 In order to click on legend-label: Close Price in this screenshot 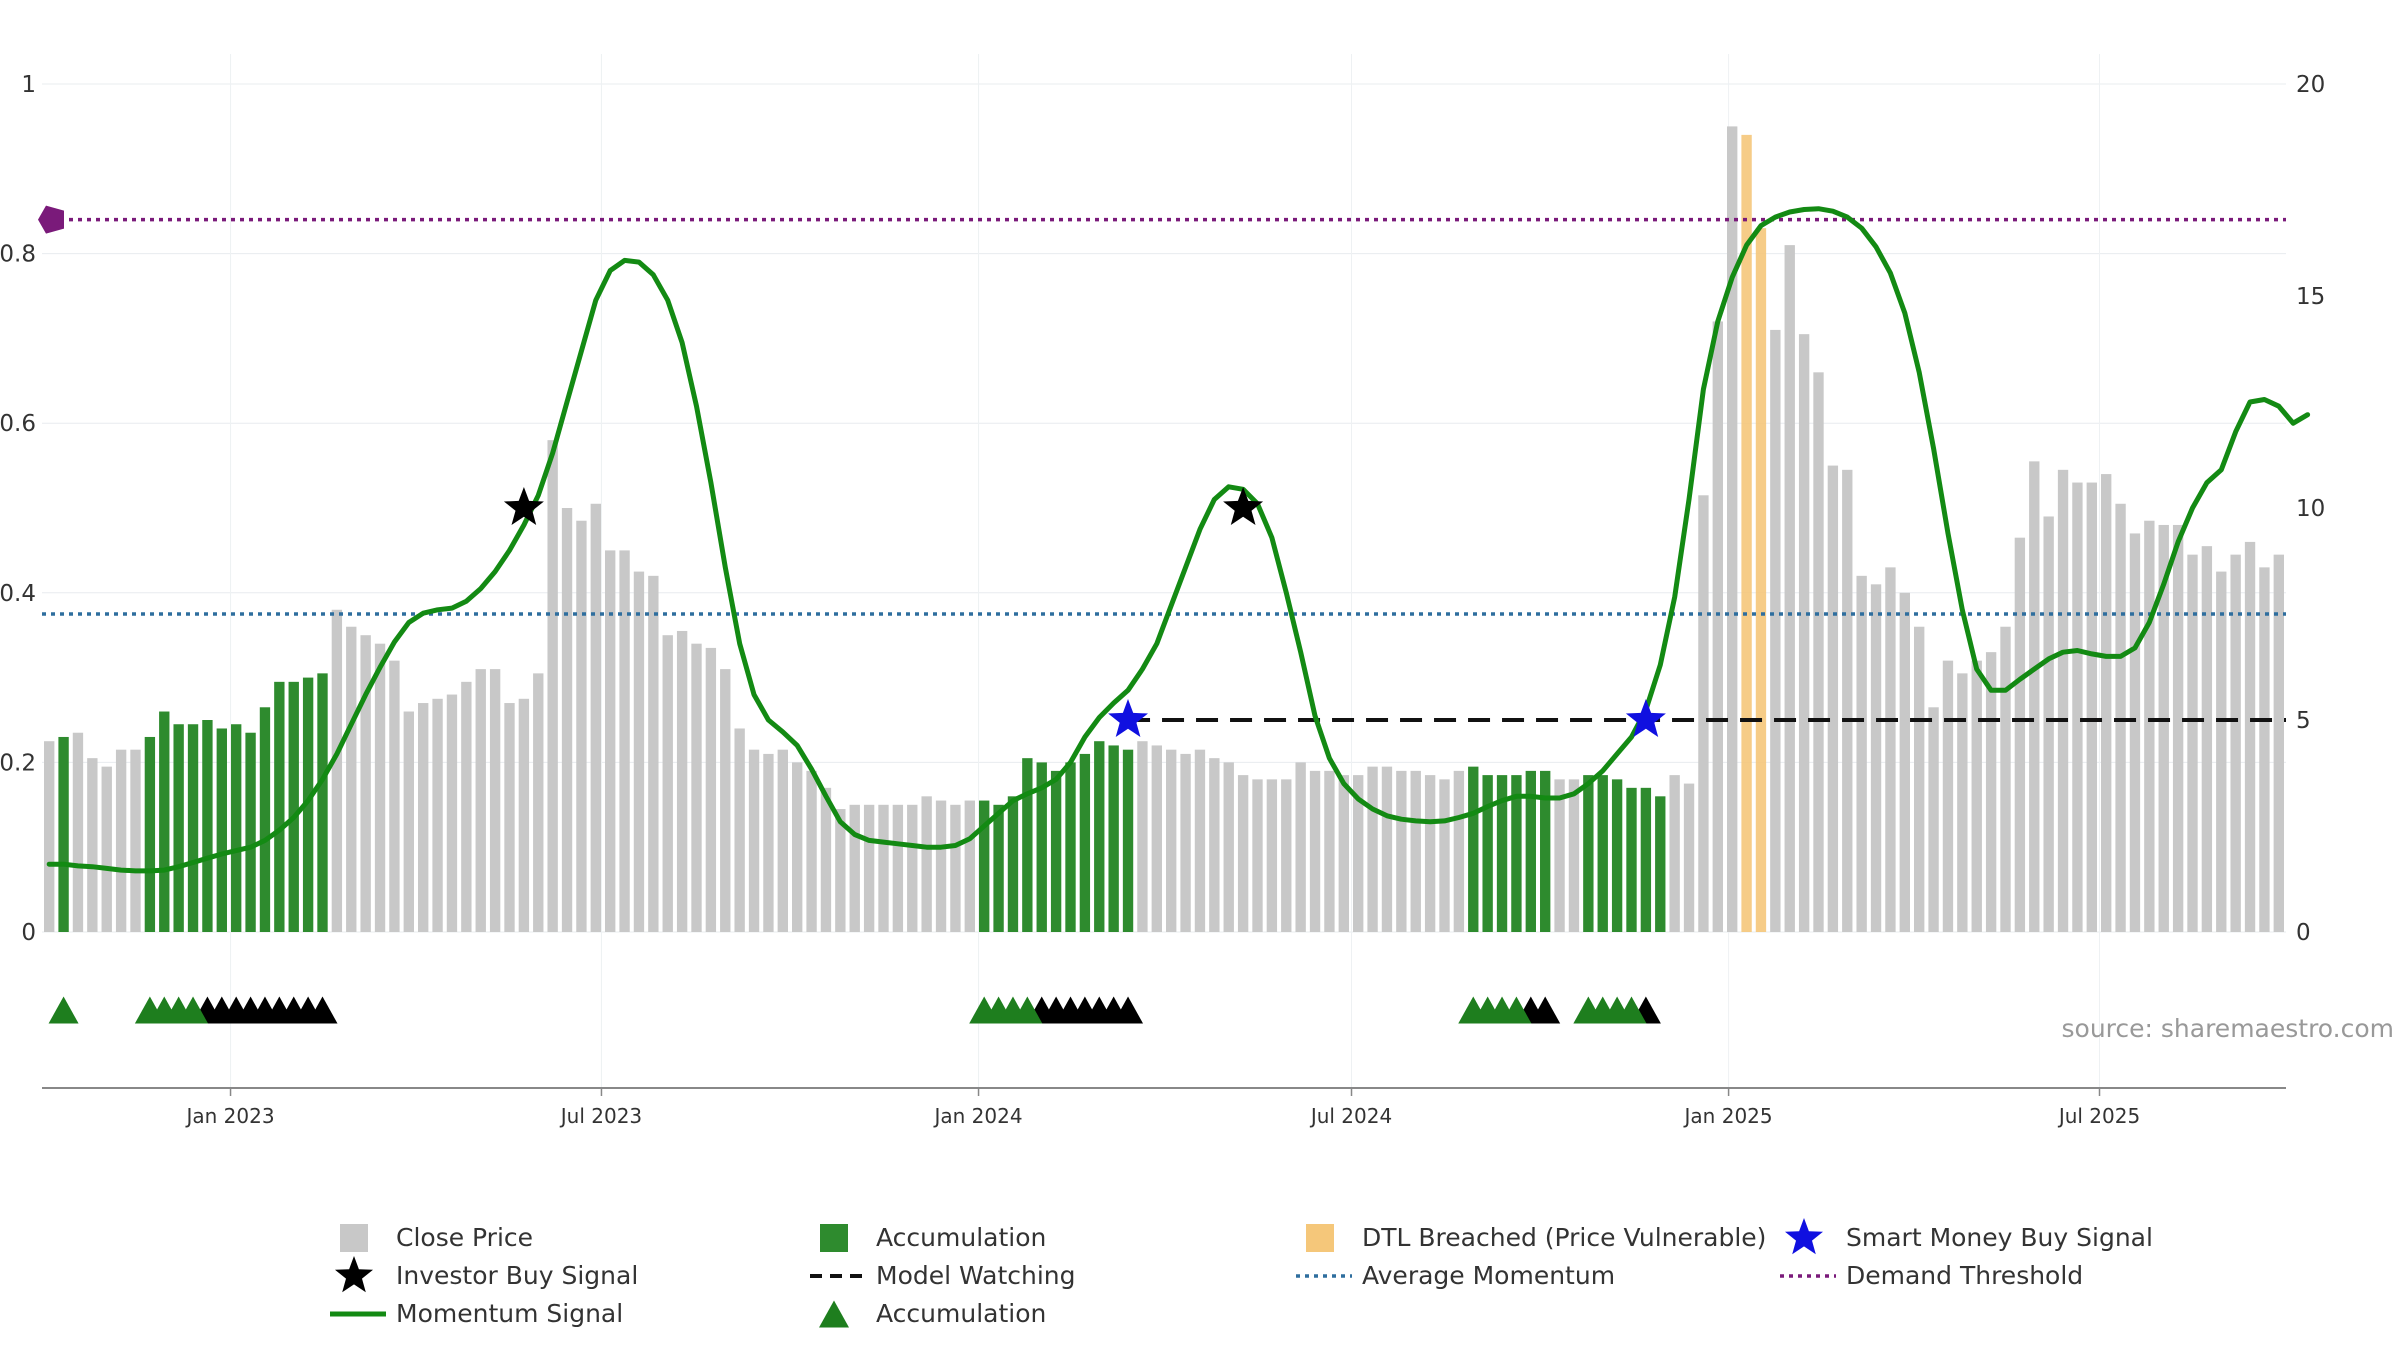, I will do `click(464, 1237)`.